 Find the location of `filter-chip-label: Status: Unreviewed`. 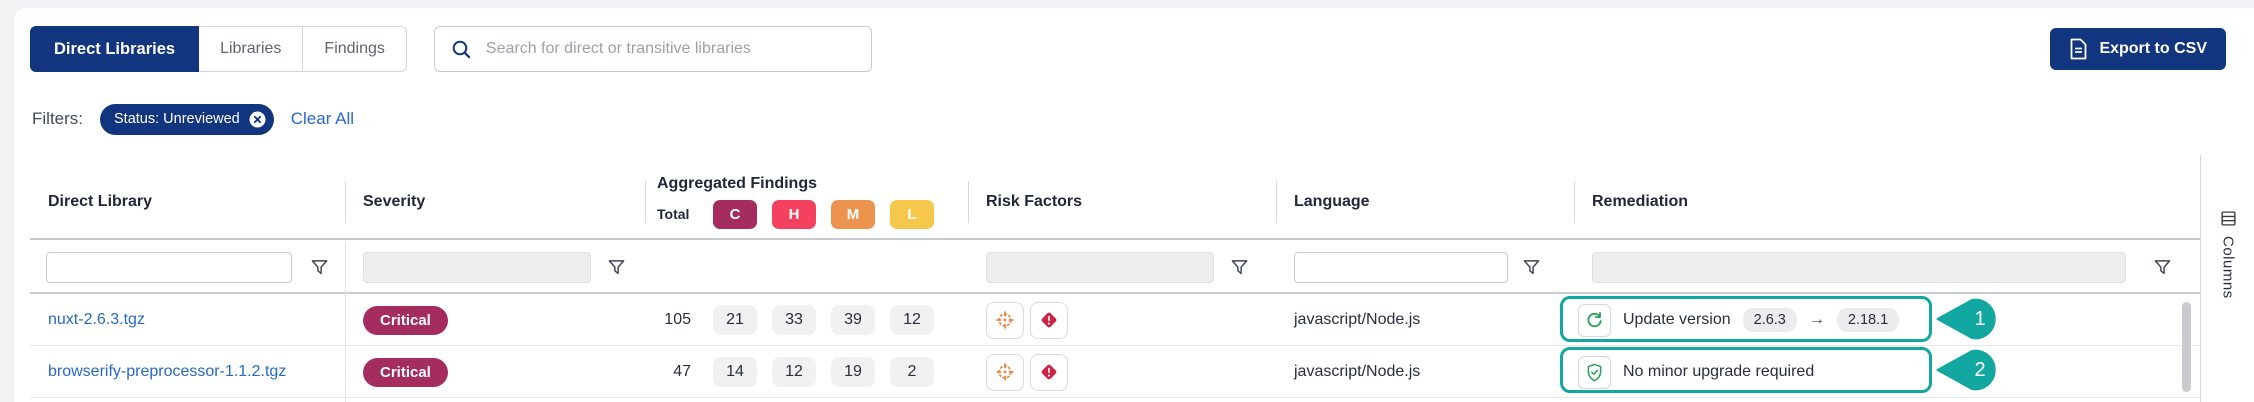

filter-chip-label: Status: Unreviewed is located at coordinates (177, 119).